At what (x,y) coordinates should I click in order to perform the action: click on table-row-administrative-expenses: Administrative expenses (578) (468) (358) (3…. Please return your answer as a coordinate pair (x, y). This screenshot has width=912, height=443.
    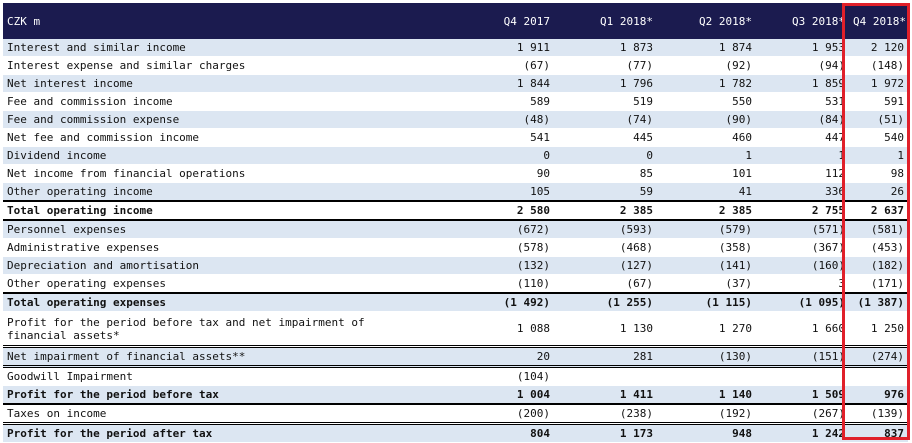
    Looking at the image, I should click on (455, 247).